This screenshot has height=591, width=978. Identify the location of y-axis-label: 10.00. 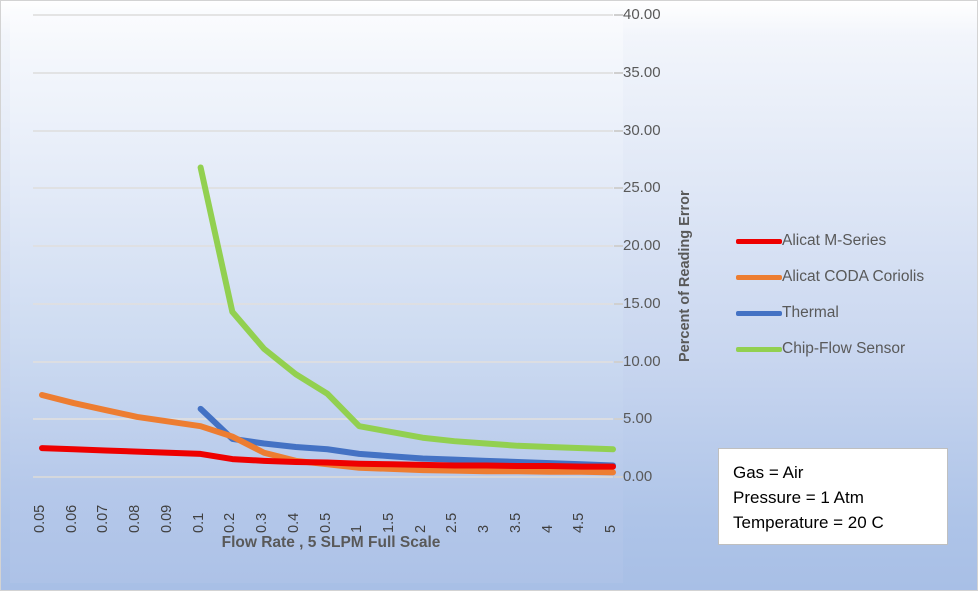
(642, 361).